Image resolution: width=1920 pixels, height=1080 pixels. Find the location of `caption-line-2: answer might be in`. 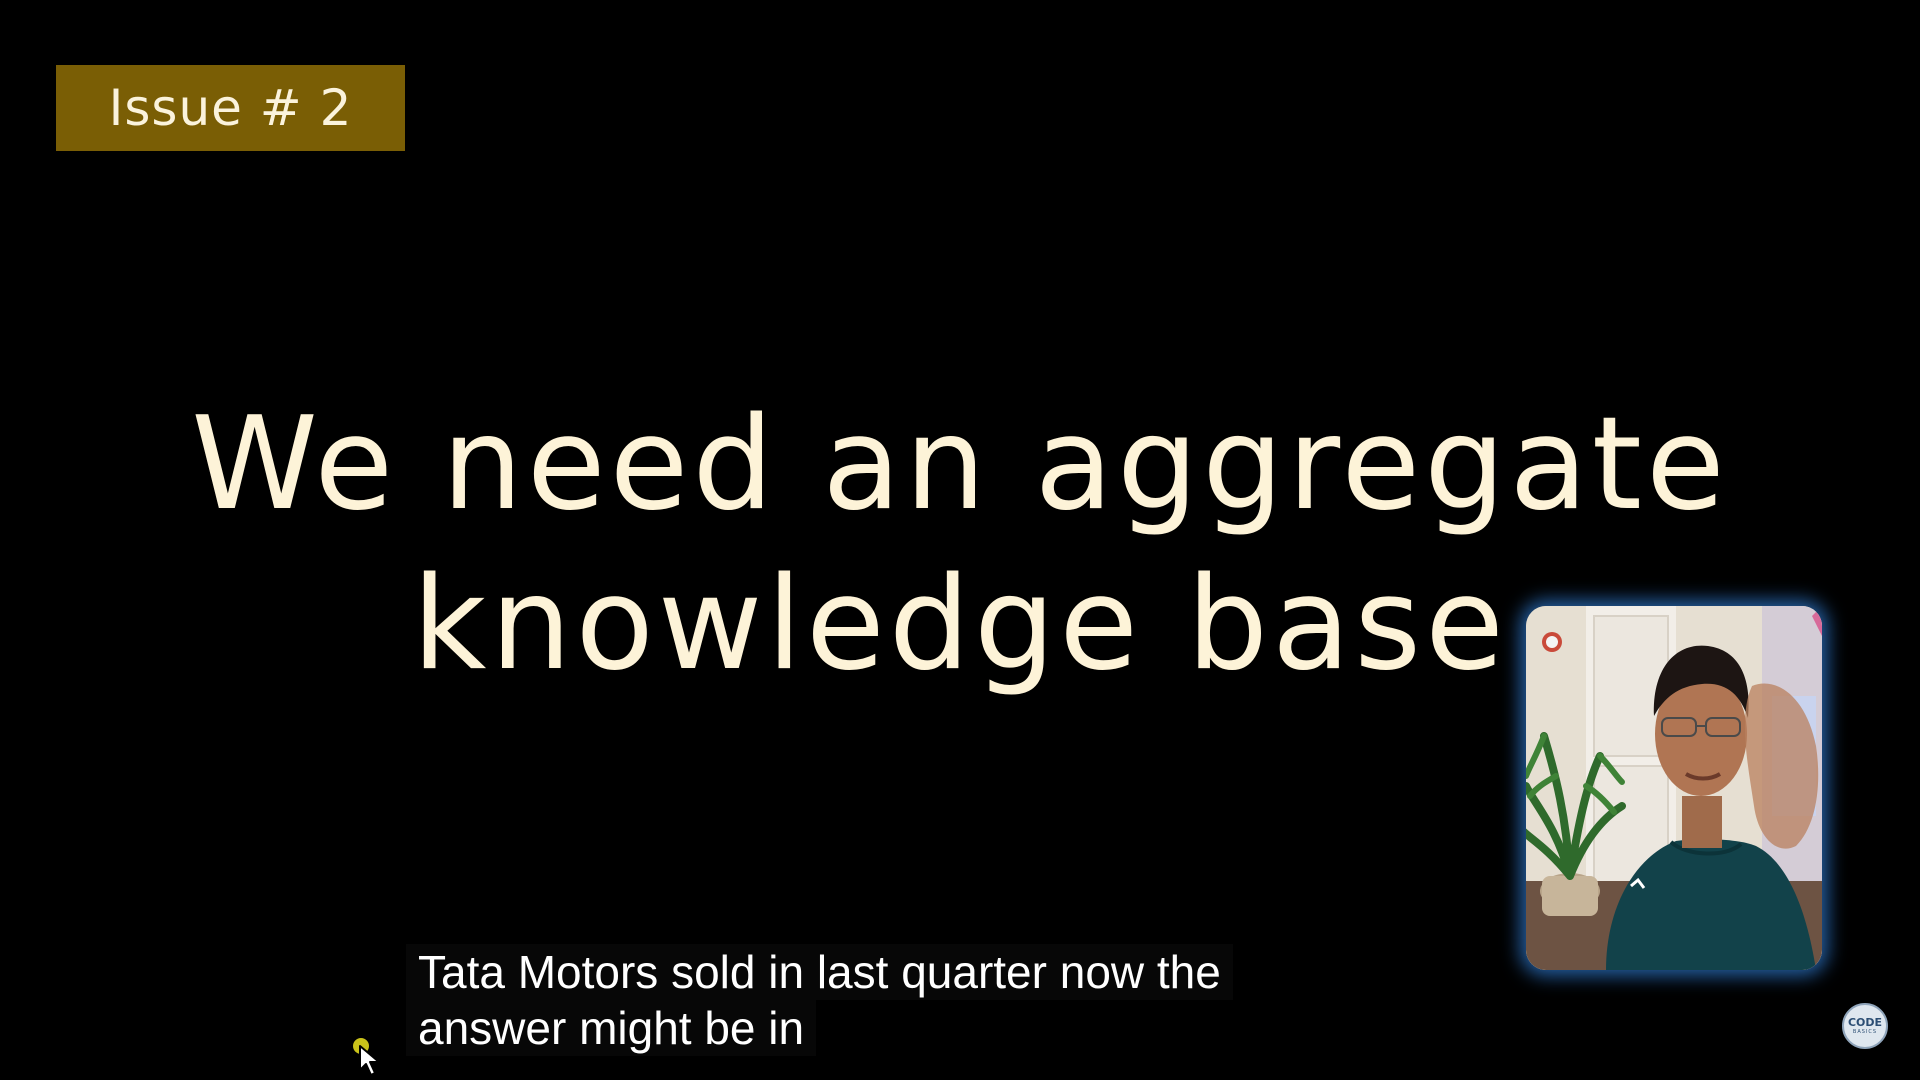

caption-line-2: answer might be in is located at coordinates (611, 1028).